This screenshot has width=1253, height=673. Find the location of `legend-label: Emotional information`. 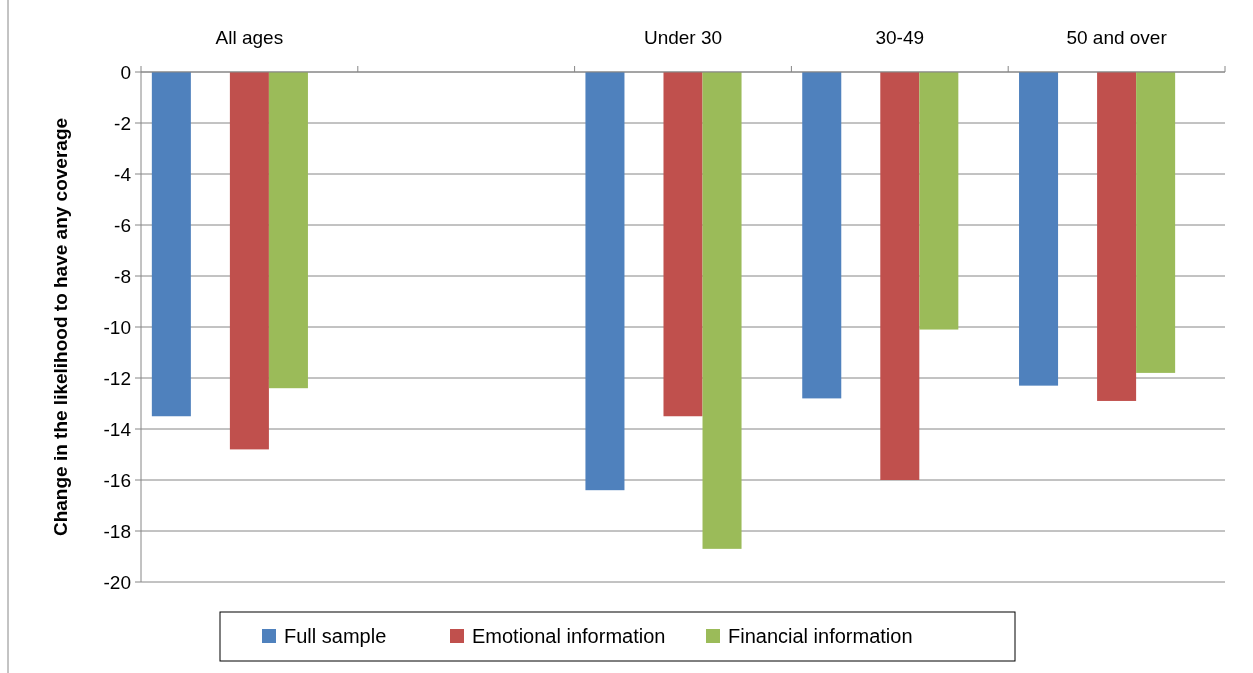

legend-label: Emotional information is located at coordinates (569, 636).